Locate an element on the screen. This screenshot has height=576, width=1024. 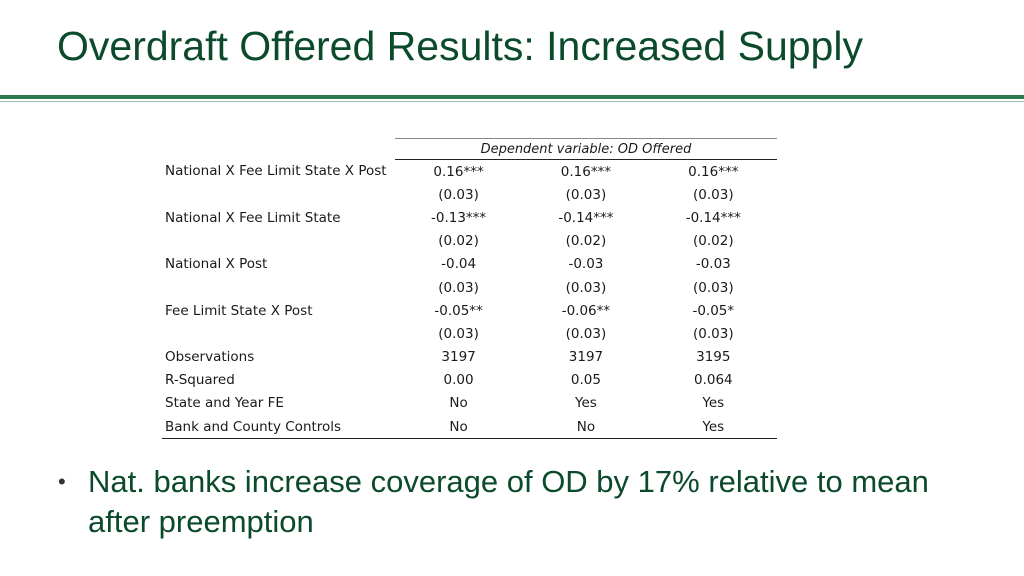
table-cell-col1: 3197 is located at coordinates (458, 357).